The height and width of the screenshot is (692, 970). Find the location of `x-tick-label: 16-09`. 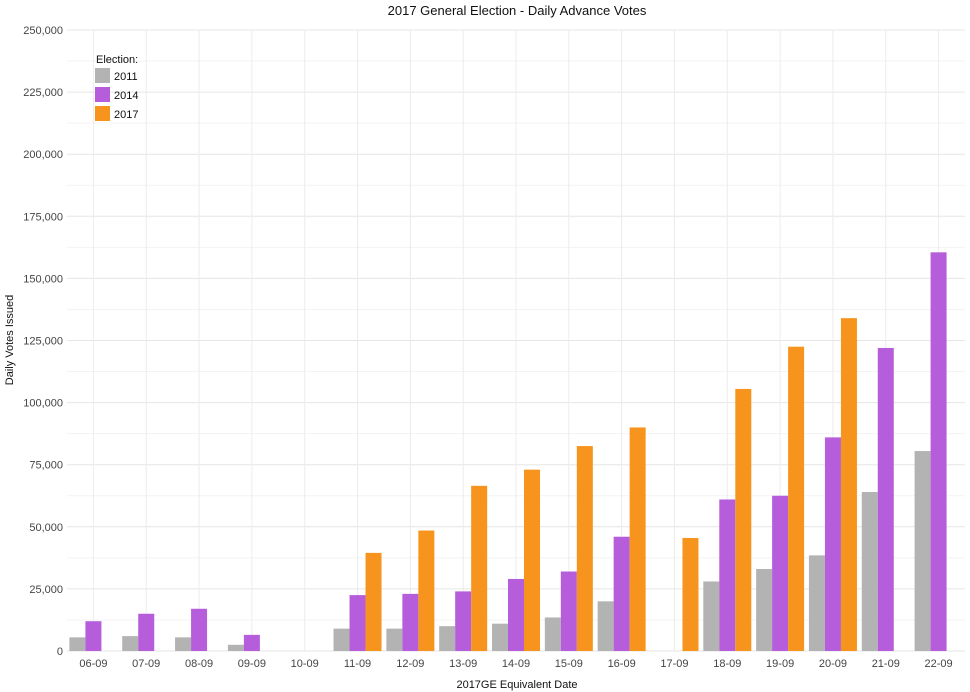

x-tick-label: 16-09 is located at coordinates (622, 664).